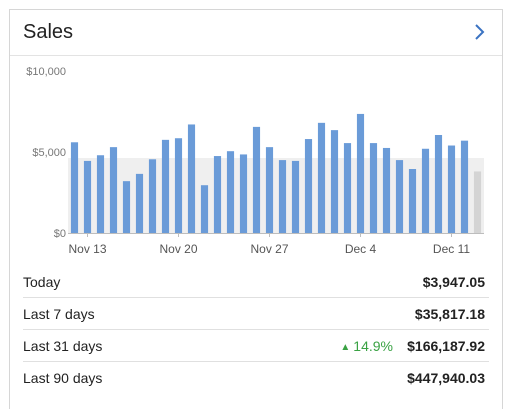 Image resolution: width=524 pixels, height=409 pixels. What do you see at coordinates (256, 282) in the screenshot?
I see `stats-row-today: Today $3,947.05` at bounding box center [256, 282].